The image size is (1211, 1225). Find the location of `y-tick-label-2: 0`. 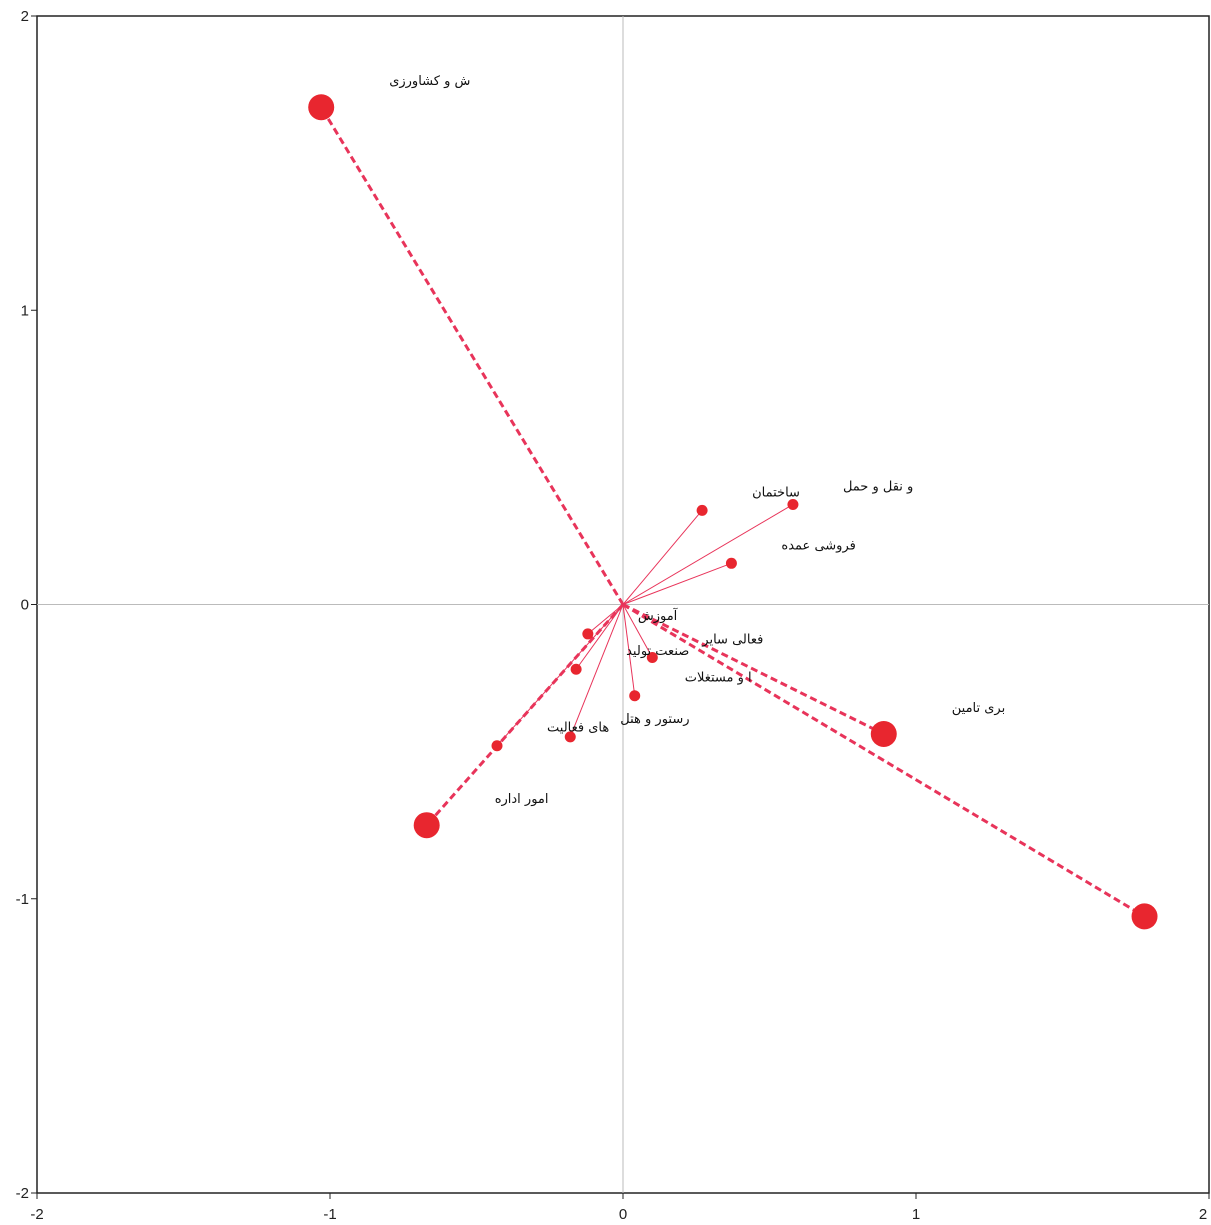

y-tick-label-2: 0 is located at coordinates (25, 605).